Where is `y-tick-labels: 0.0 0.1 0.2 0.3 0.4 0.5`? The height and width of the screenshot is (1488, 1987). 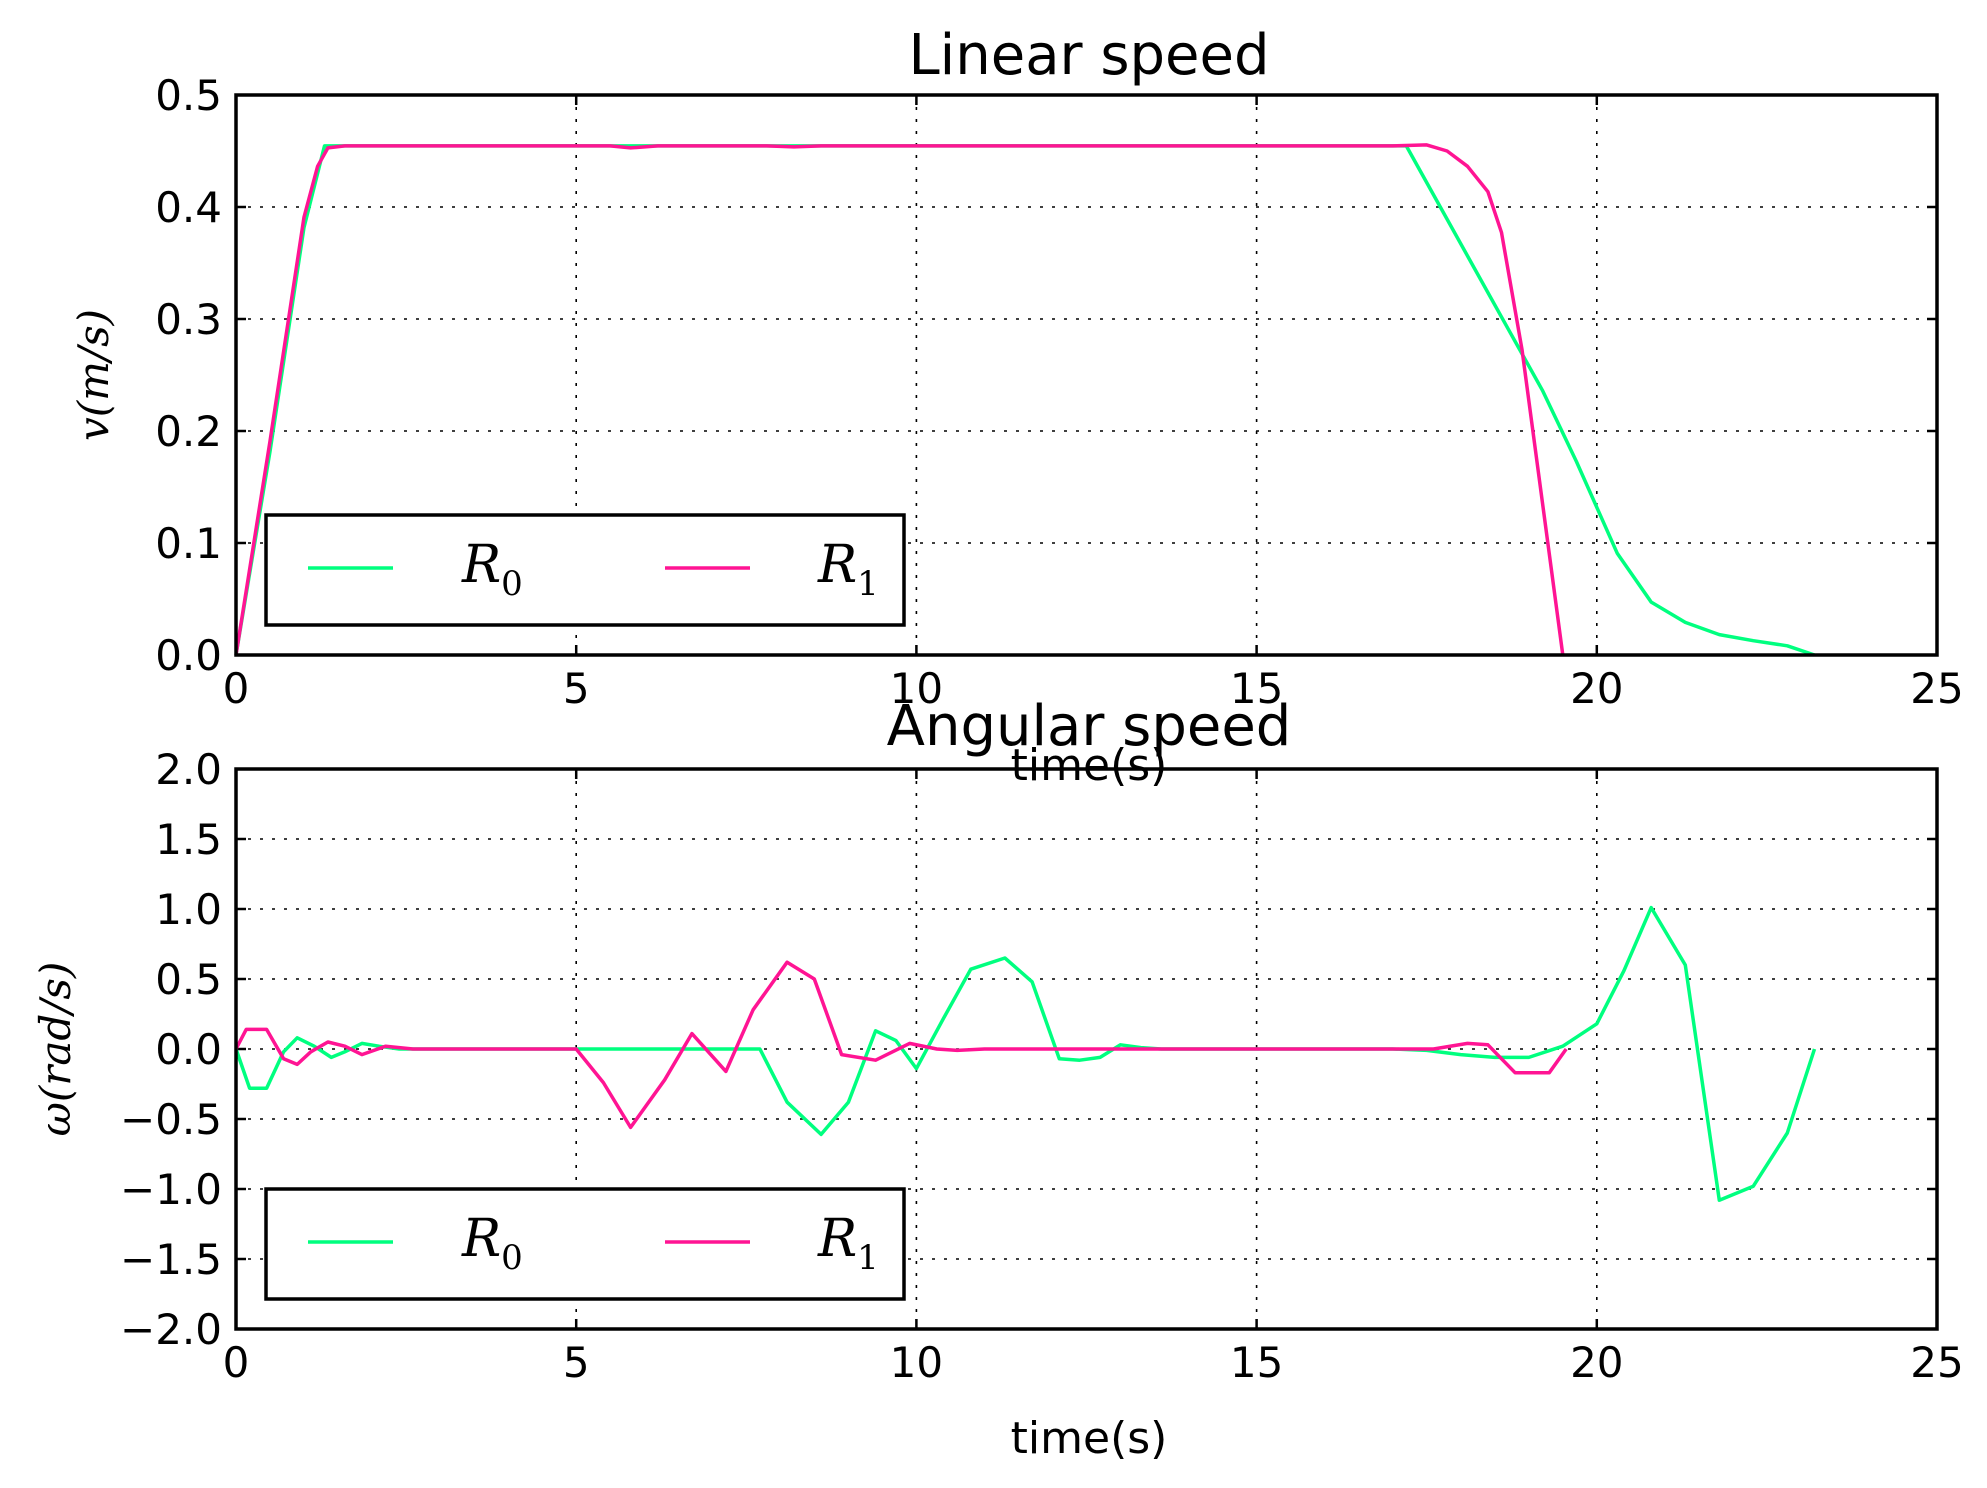 y-tick-labels: 0.0 0.1 0.2 0.3 0.4 0.5 is located at coordinates (188, 375).